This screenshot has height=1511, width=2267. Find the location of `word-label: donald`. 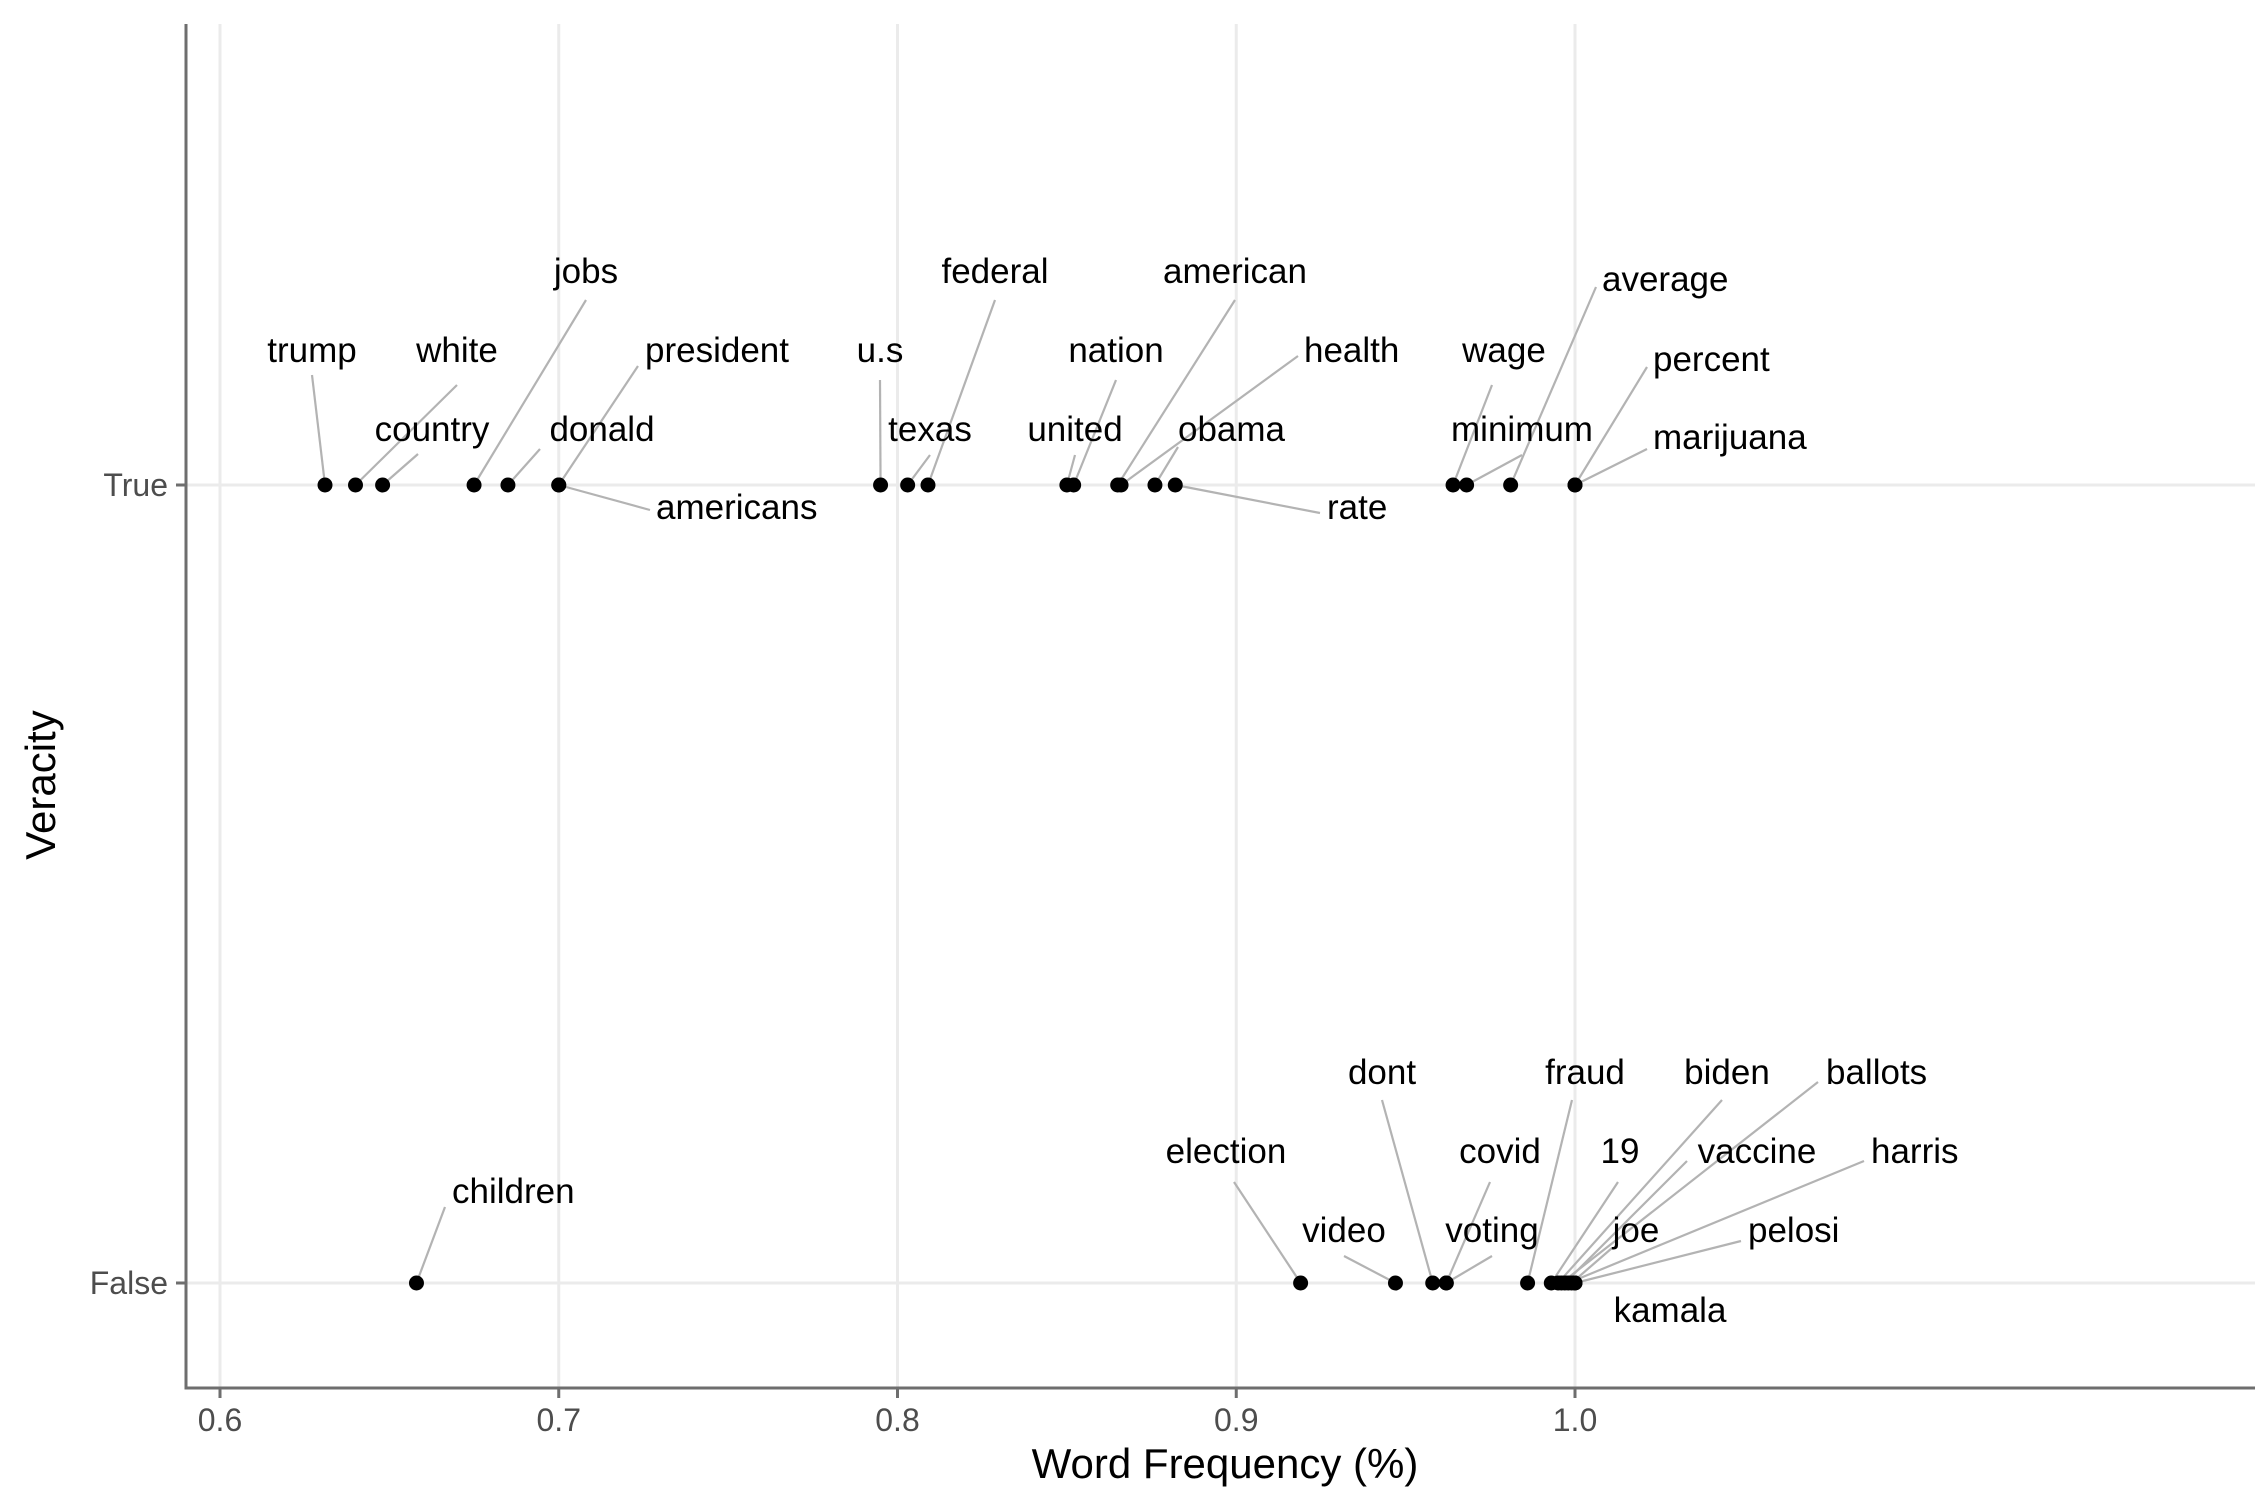

word-label: donald is located at coordinates (601, 429).